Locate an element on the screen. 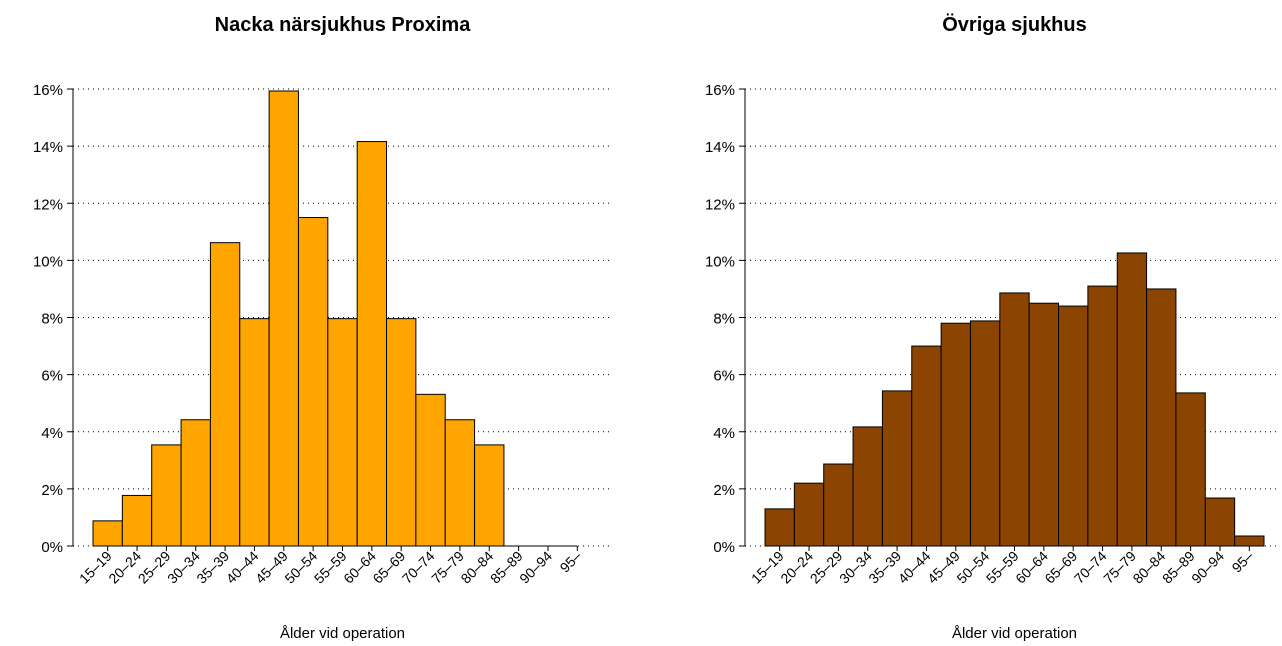  chart-title: Övriga sjukhus is located at coordinates (1014, 24).